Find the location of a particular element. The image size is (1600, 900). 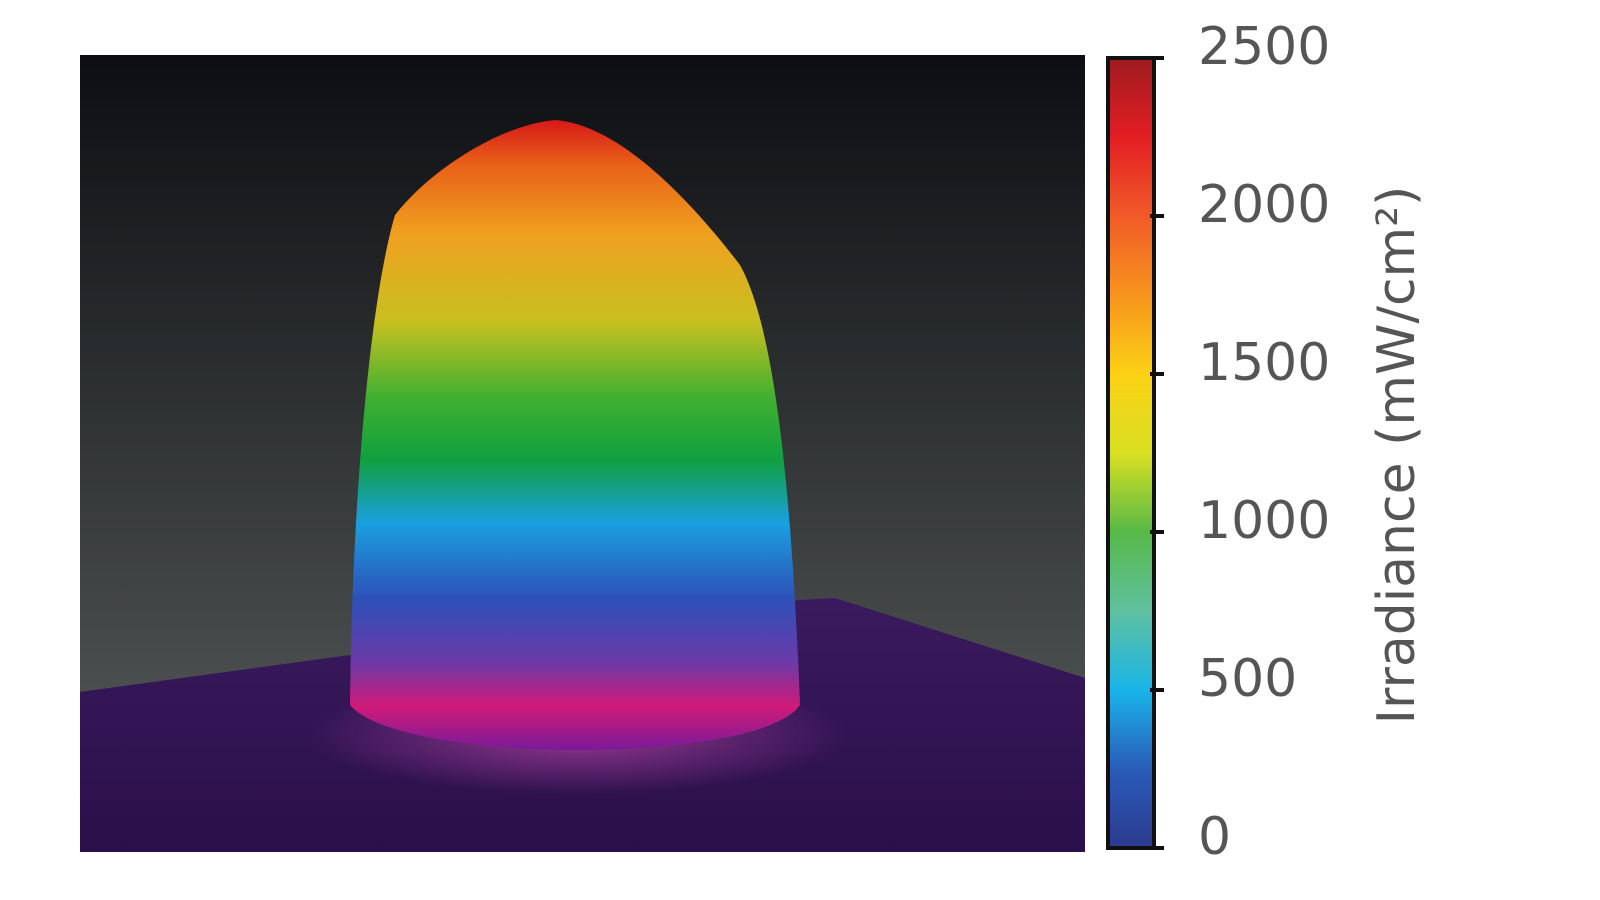

colorbar is located at coordinates (1131, 453).